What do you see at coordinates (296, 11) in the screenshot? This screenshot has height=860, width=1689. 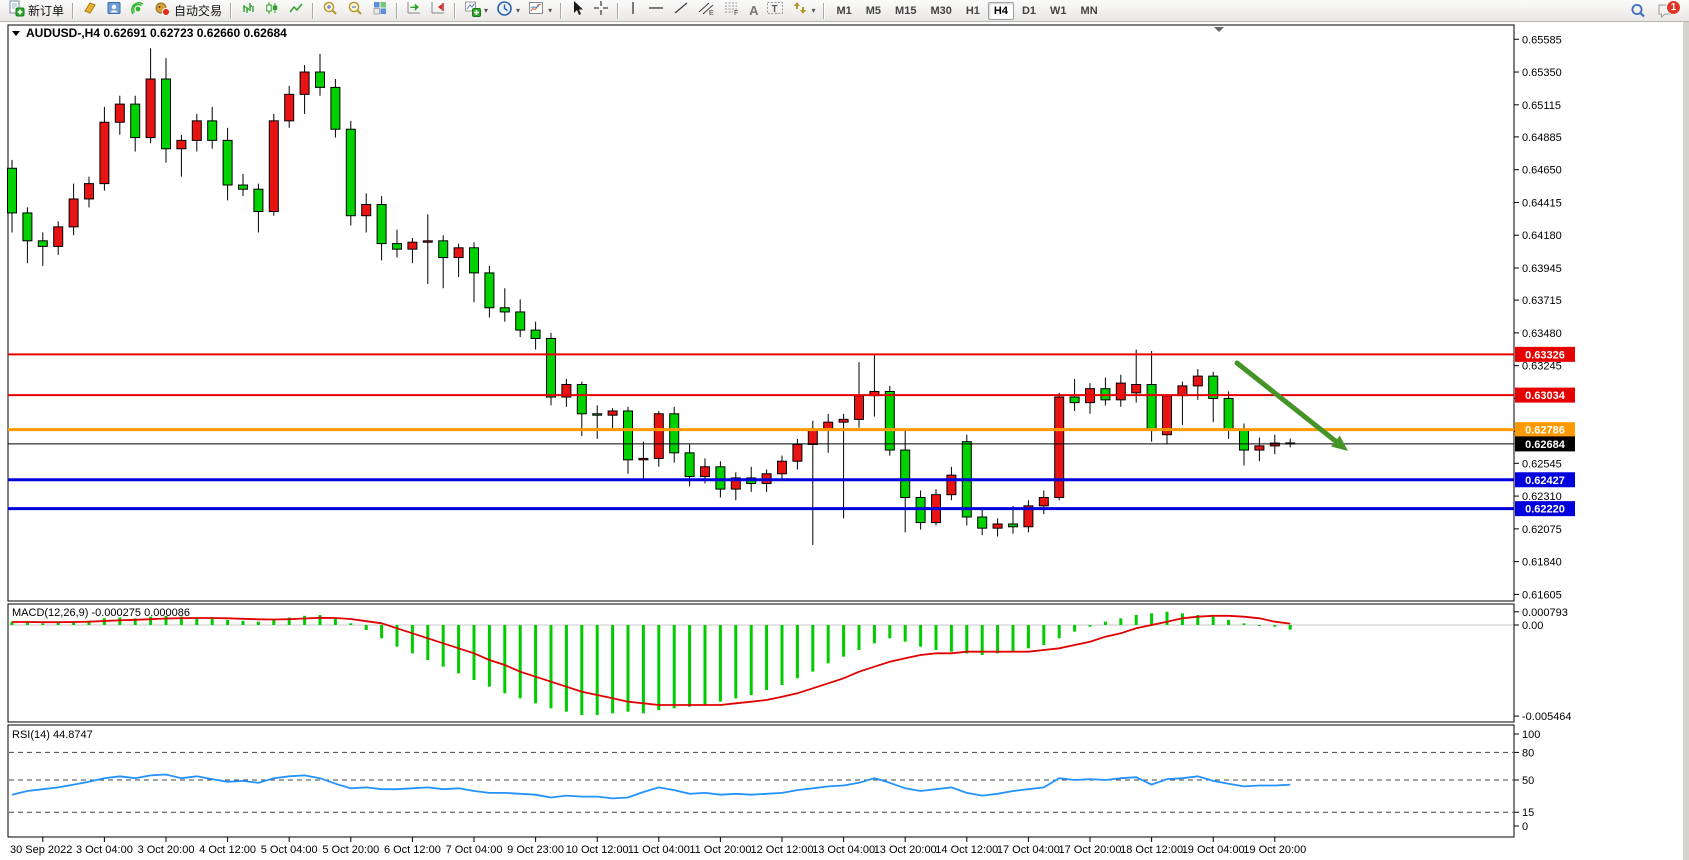 I see `line-chart-button` at bounding box center [296, 11].